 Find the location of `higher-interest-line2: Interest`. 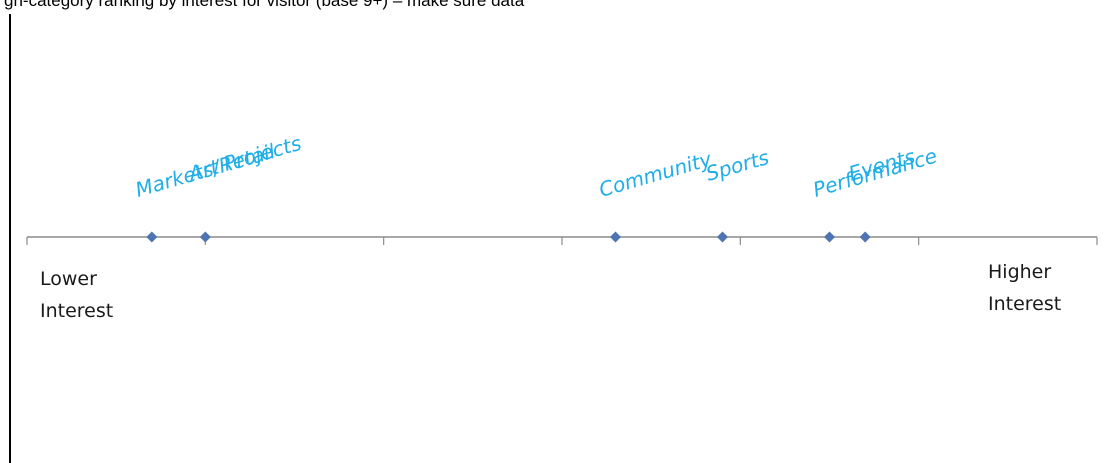

higher-interest-line2: Interest is located at coordinates (1024, 304).